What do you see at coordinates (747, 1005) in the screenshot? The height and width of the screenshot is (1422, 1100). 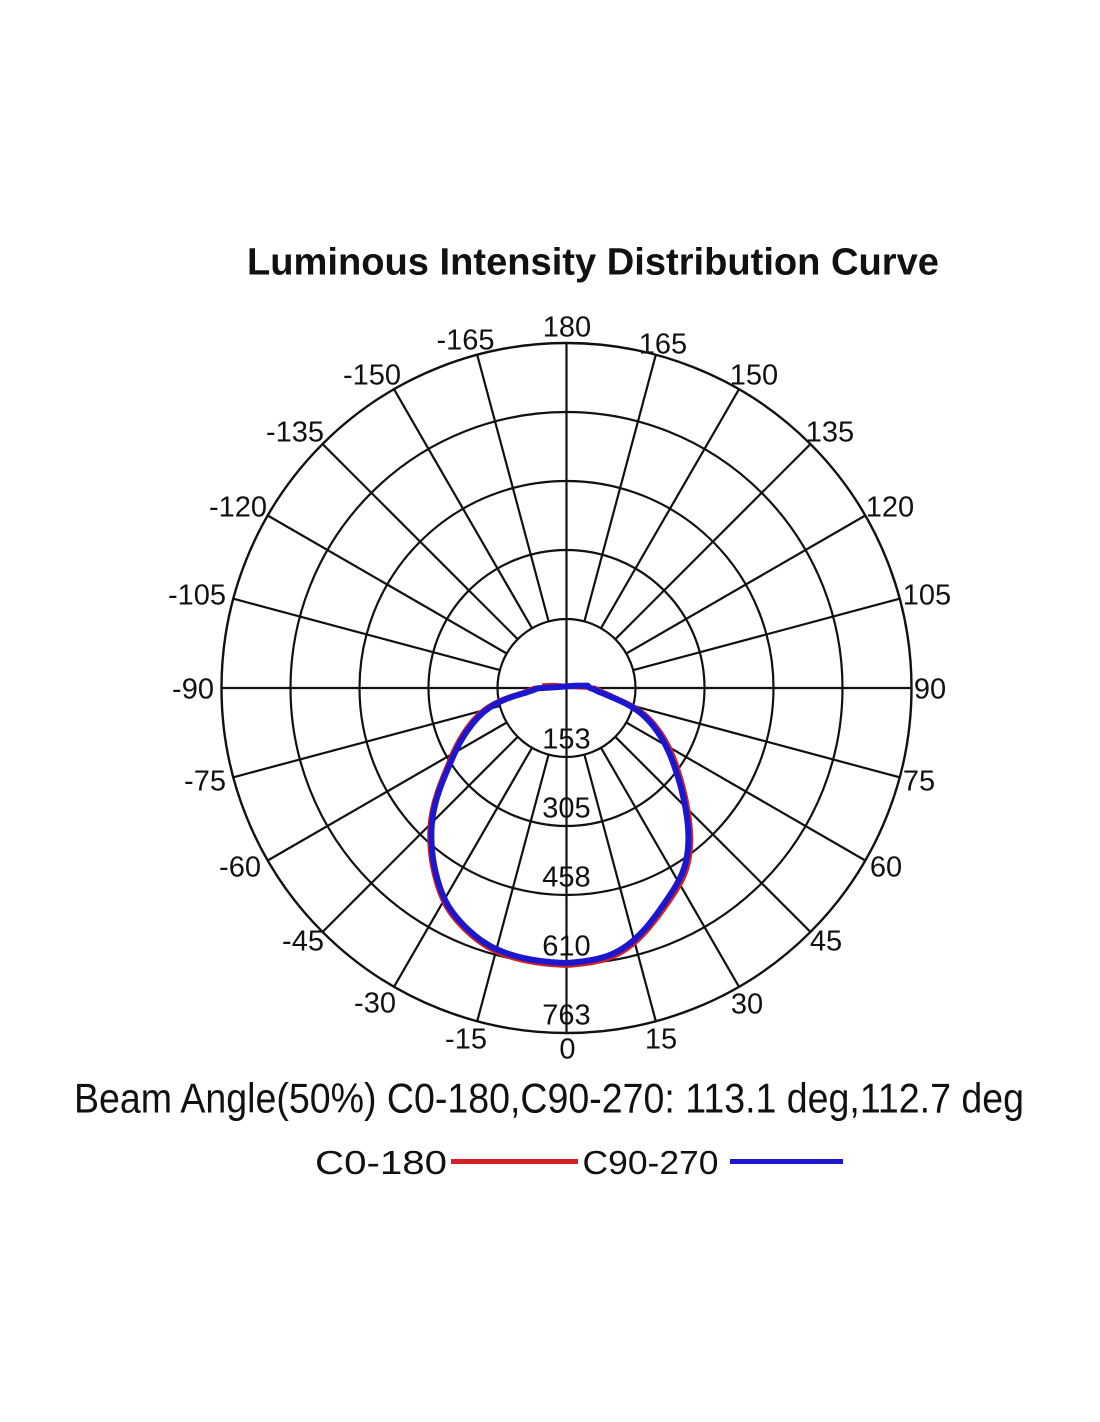 I see `svg-text: 30` at bounding box center [747, 1005].